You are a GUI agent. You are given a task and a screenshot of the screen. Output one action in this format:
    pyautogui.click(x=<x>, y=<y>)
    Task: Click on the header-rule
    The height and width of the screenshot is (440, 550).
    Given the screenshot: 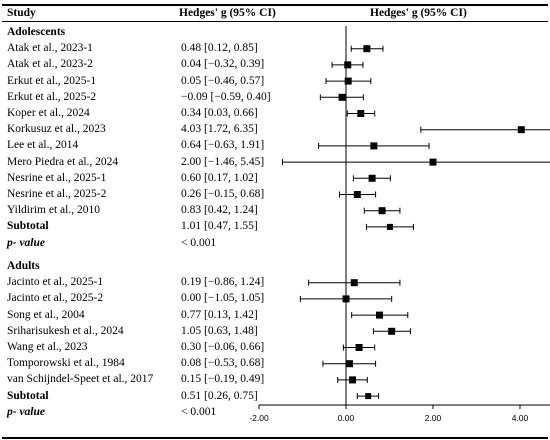 What is the action you would take?
    pyautogui.click(x=275, y=21)
    